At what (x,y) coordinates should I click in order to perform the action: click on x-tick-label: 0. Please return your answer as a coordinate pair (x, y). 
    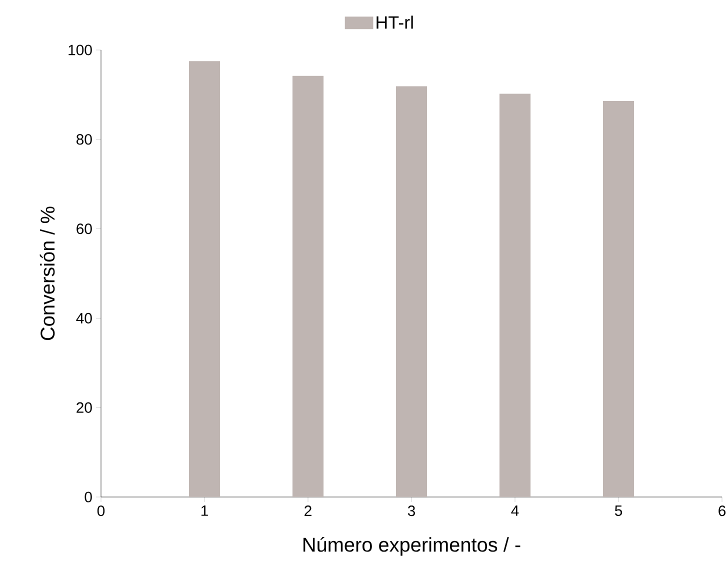
    Looking at the image, I should click on (101, 511).